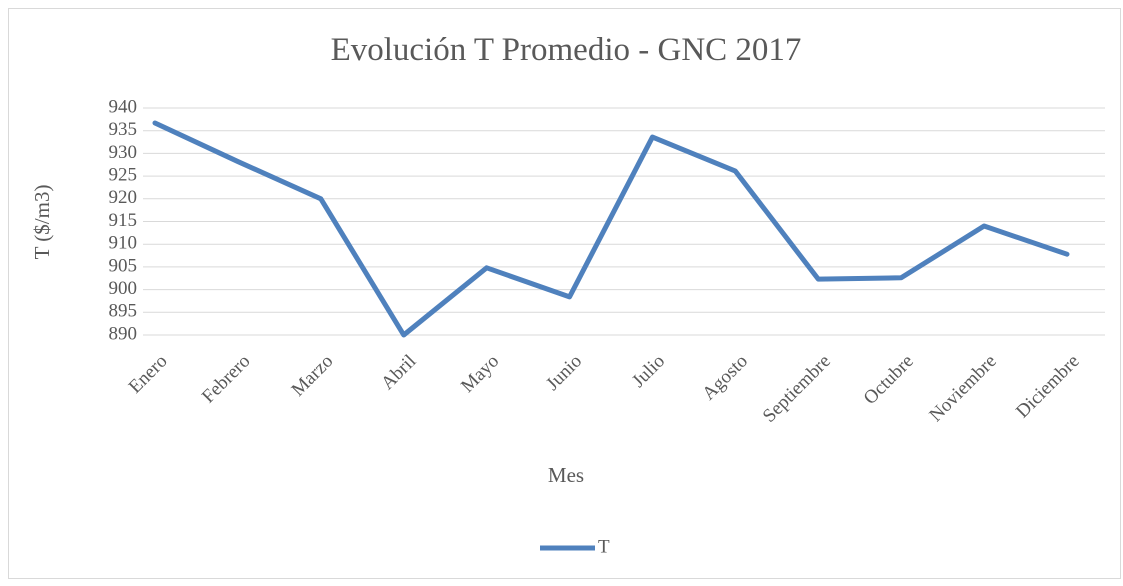 The height and width of the screenshot is (586, 1123). Describe the element at coordinates (566, 475) in the screenshot. I see `x-axis-label: Mes` at that location.